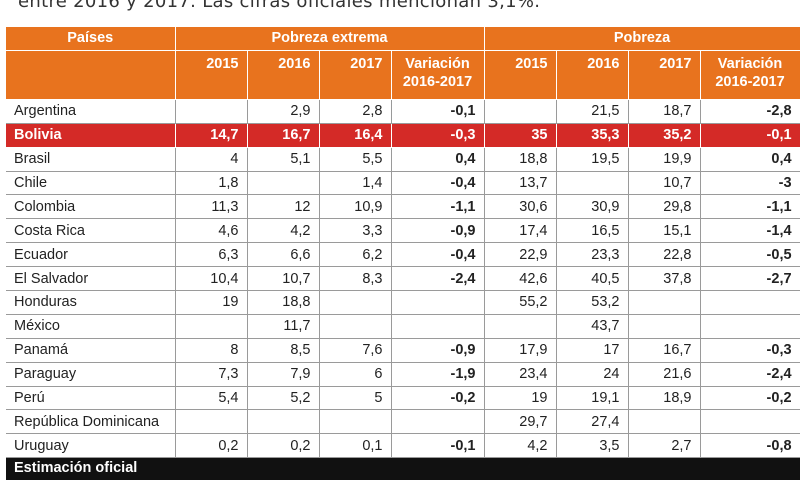 This screenshot has height=480, width=800. Describe the element at coordinates (91, 183) in the screenshot. I see `cell-country: Chile` at that location.